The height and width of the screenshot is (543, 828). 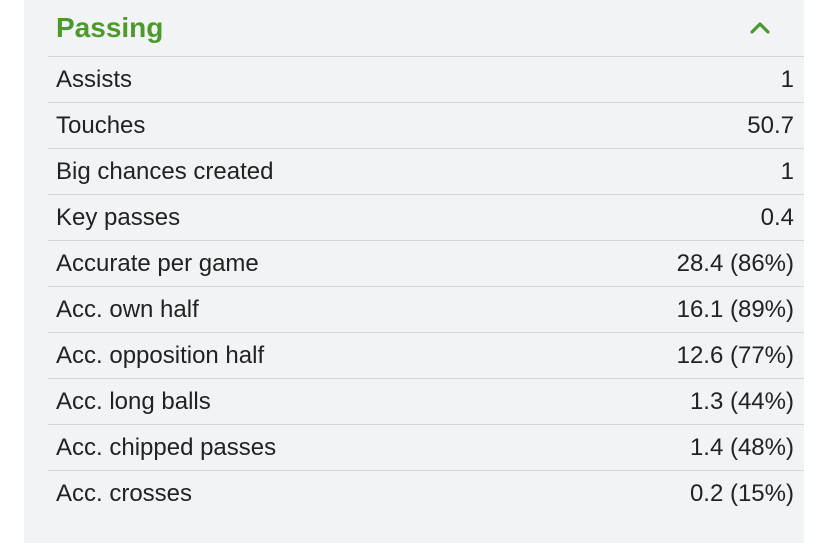 I want to click on stat-row-acc-own-half: Acc. own half 16.1 (89%), so click(x=426, y=309).